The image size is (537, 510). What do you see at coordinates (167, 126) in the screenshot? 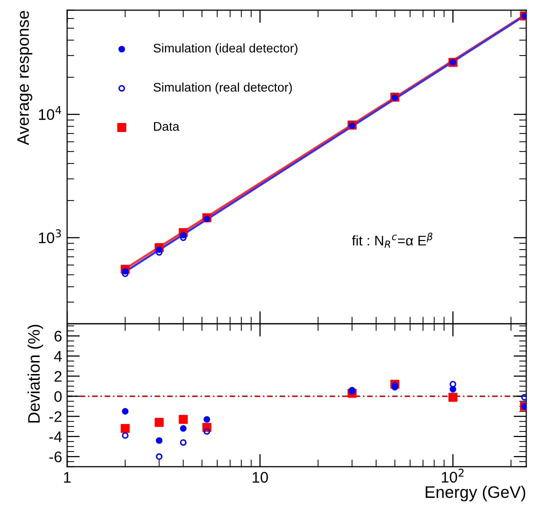
I see `legend-label: Data` at bounding box center [167, 126].